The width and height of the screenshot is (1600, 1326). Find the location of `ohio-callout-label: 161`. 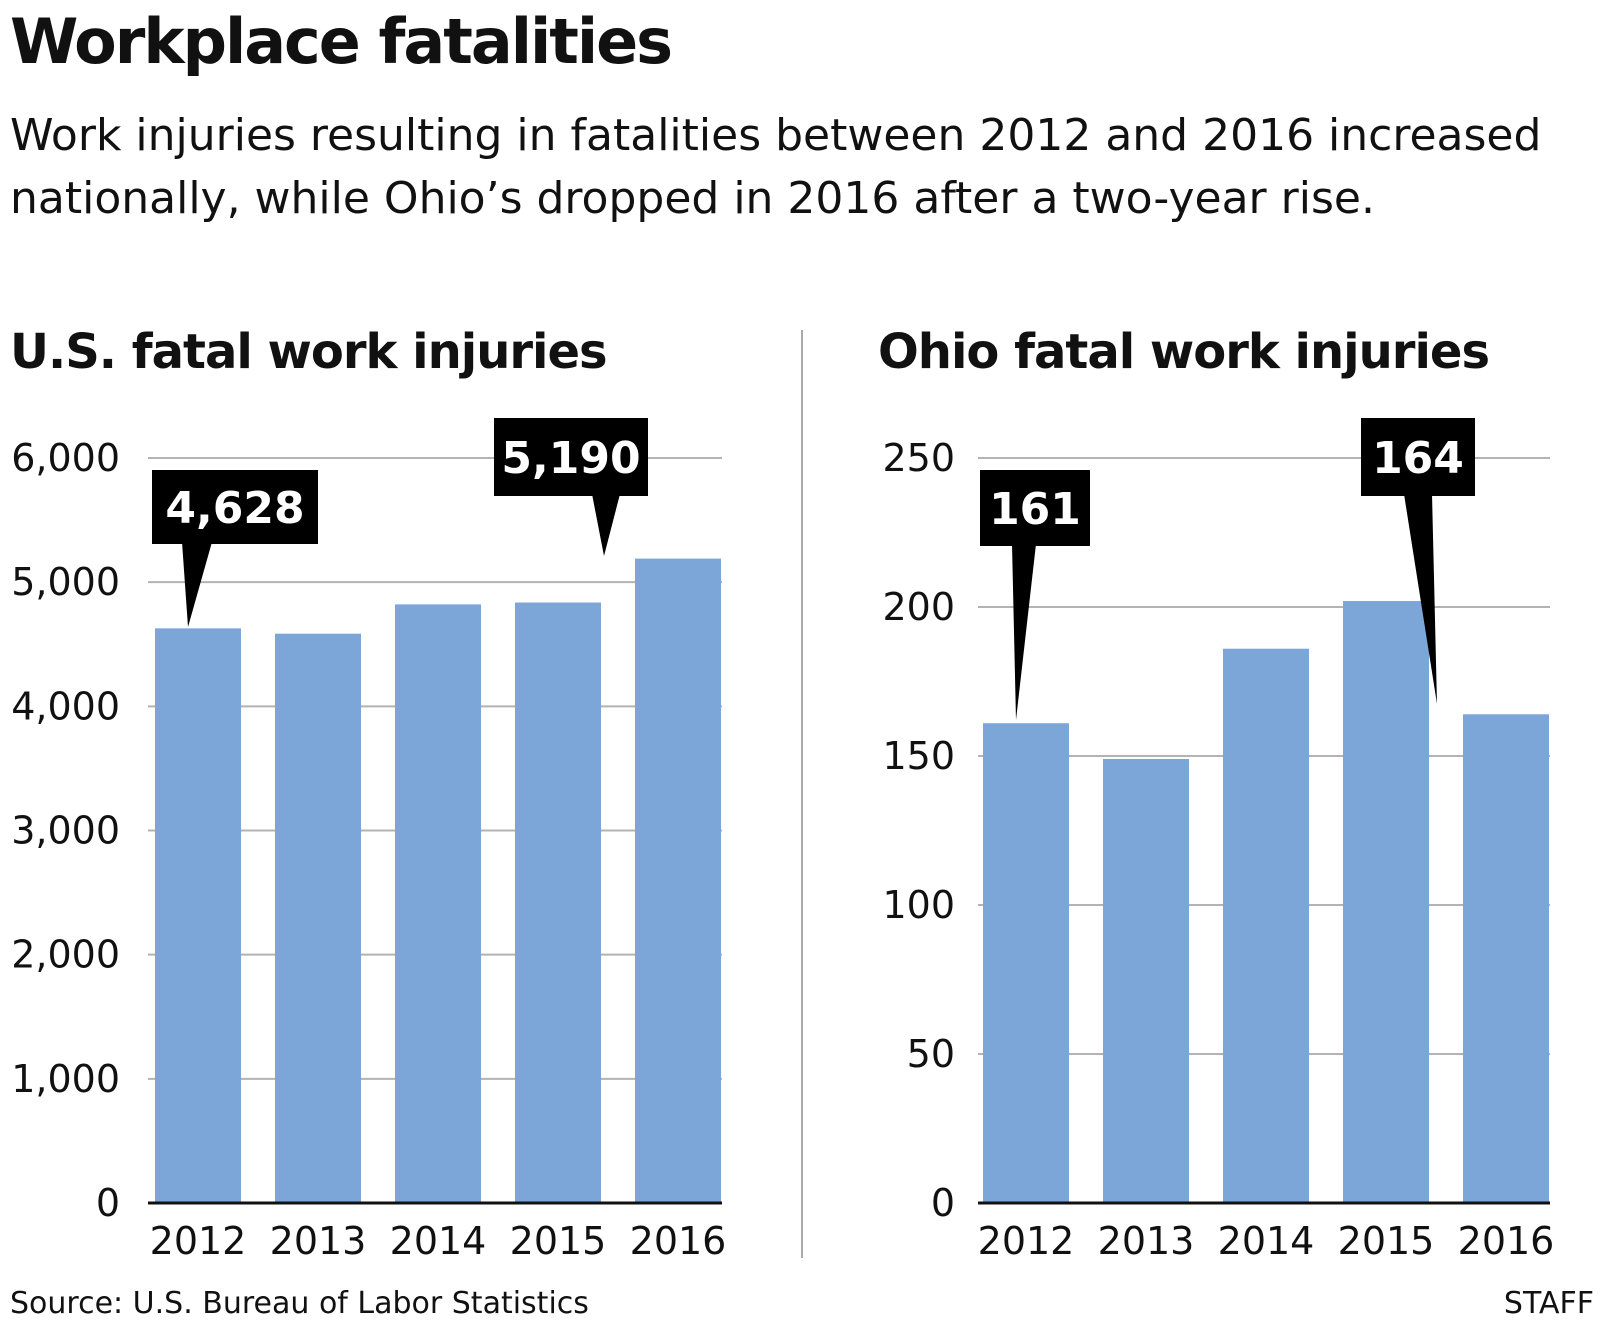

ohio-callout-label: 161 is located at coordinates (1035, 509).